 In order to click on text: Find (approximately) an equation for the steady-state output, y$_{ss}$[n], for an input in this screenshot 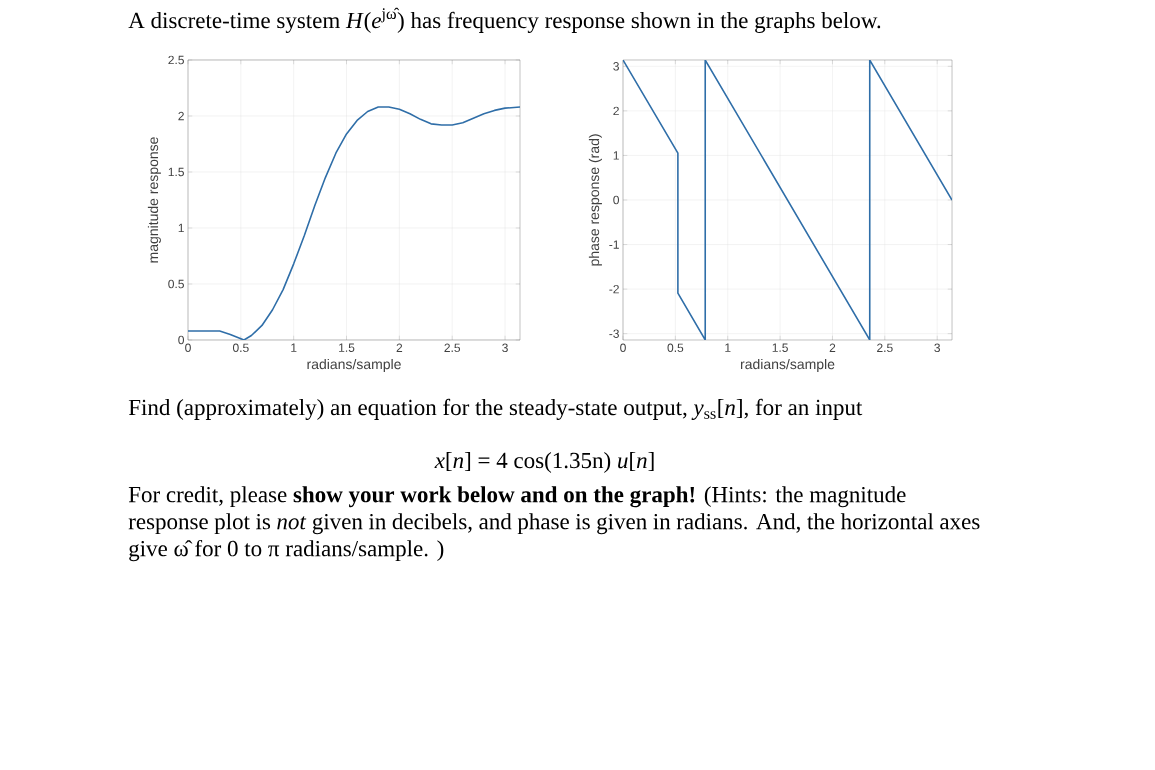, I will do `click(495, 409)`.